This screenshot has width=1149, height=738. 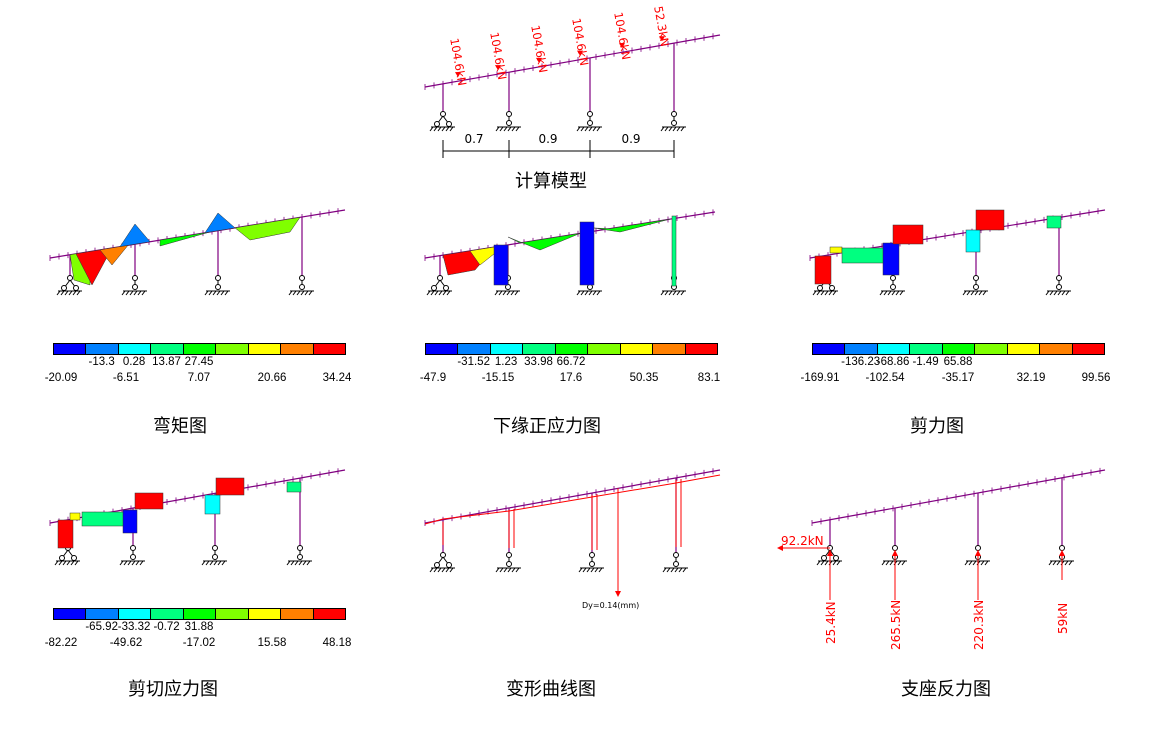 I want to click on legend-label-lower: -6.51, so click(x=126, y=378).